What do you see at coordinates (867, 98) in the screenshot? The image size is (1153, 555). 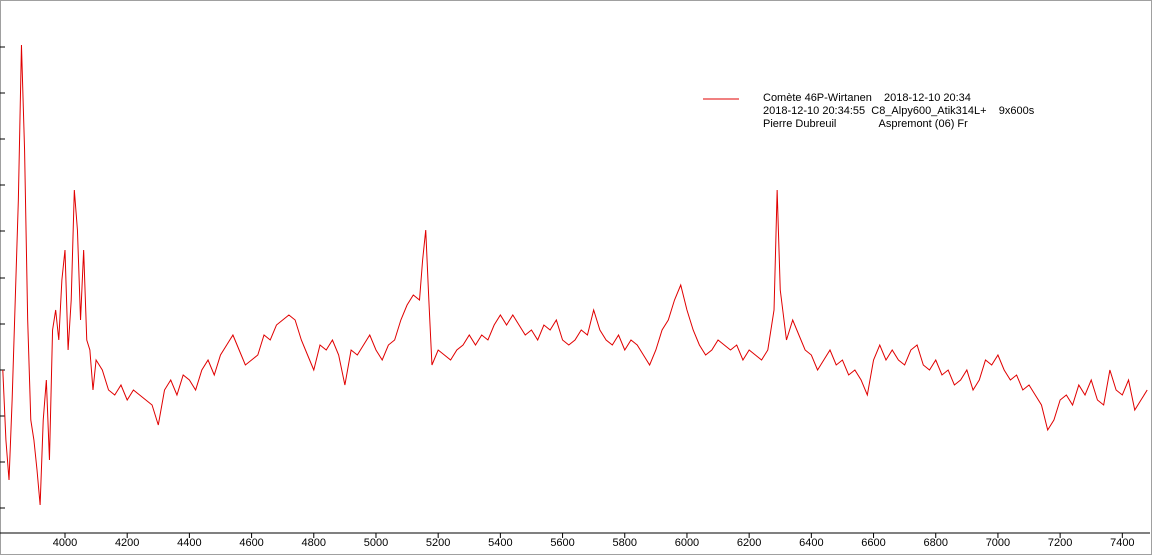 I see `legend-label: Comète 46P-Wirtanen 2018-12-10 20:34` at bounding box center [867, 98].